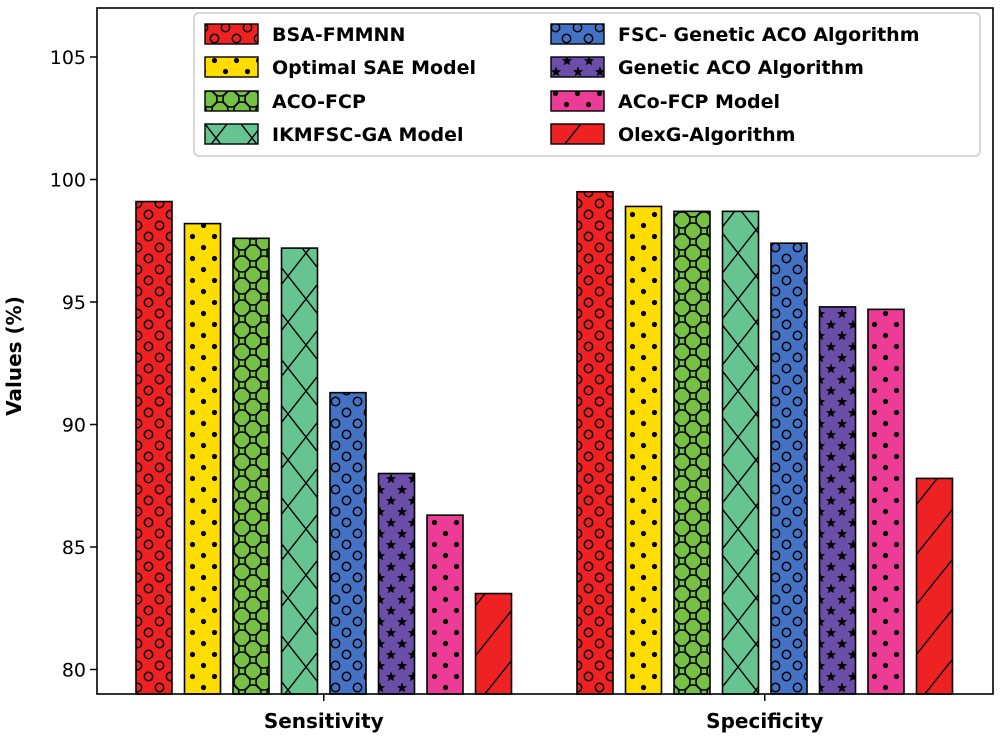 The height and width of the screenshot is (737, 1000). Describe the element at coordinates (934, 586) in the screenshot. I see `bar-olexg-algorithm-specificity-hatch` at that location.